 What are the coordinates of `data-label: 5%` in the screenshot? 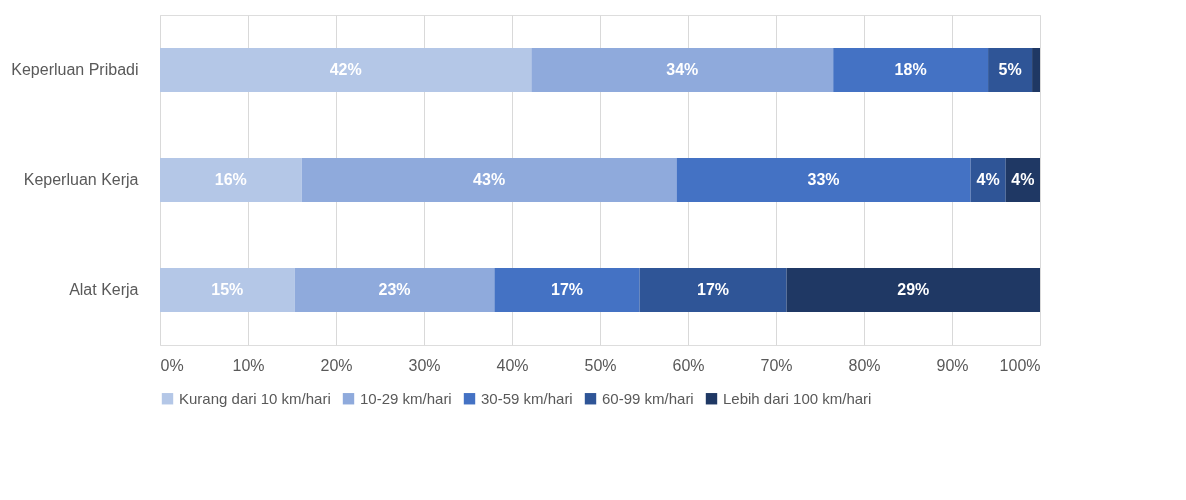 It's located at (1010, 69).